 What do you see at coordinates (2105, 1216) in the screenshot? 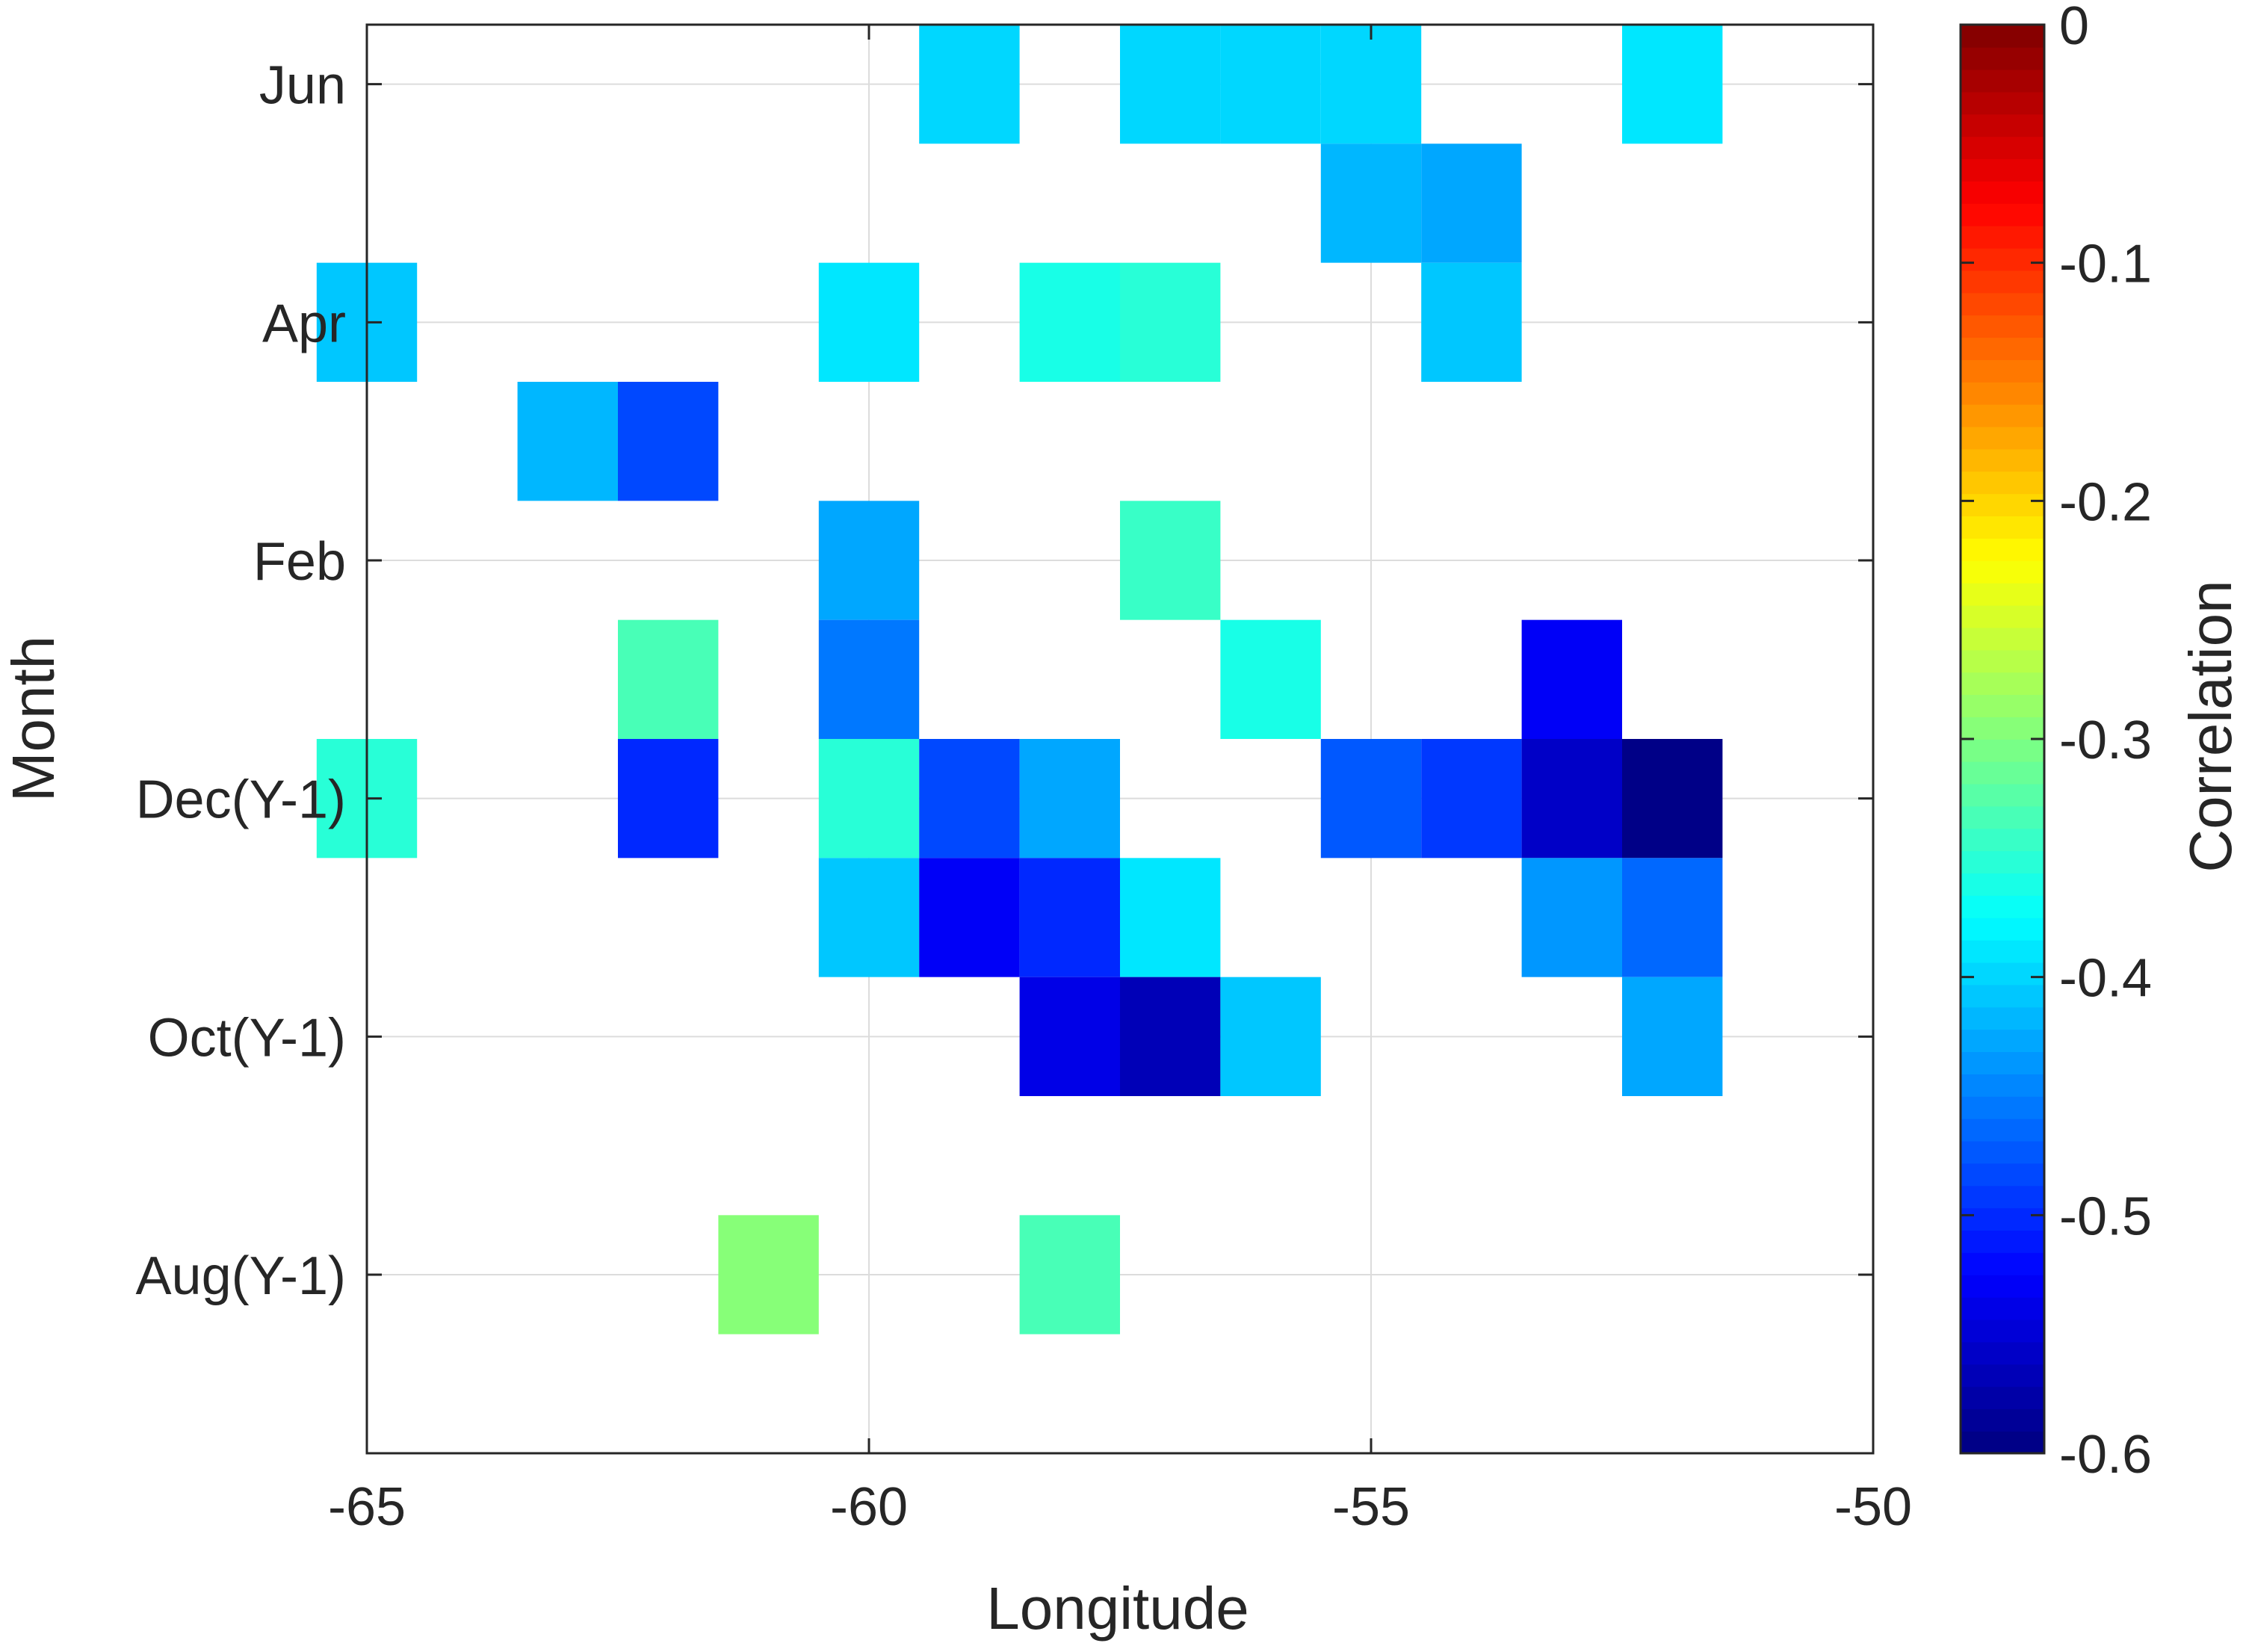
I see `colorbar-tick-label: -0.5` at bounding box center [2105, 1216].